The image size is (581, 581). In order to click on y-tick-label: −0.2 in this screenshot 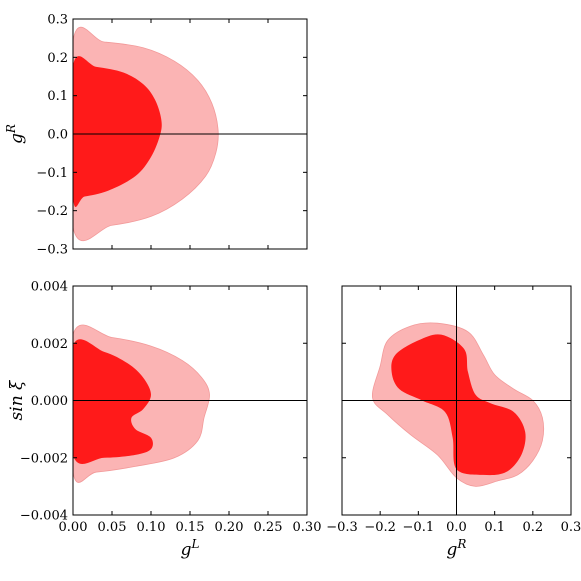, I will do `click(52, 211)`.